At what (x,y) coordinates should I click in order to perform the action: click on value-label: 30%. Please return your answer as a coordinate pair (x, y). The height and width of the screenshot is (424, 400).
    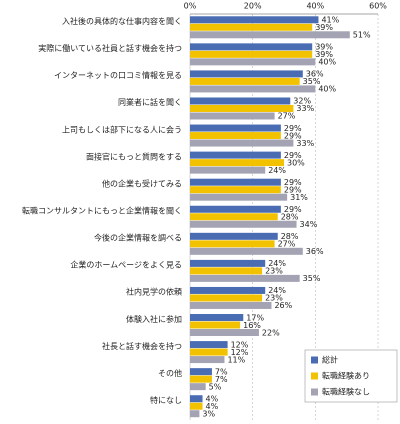
    Looking at the image, I should click on (296, 162).